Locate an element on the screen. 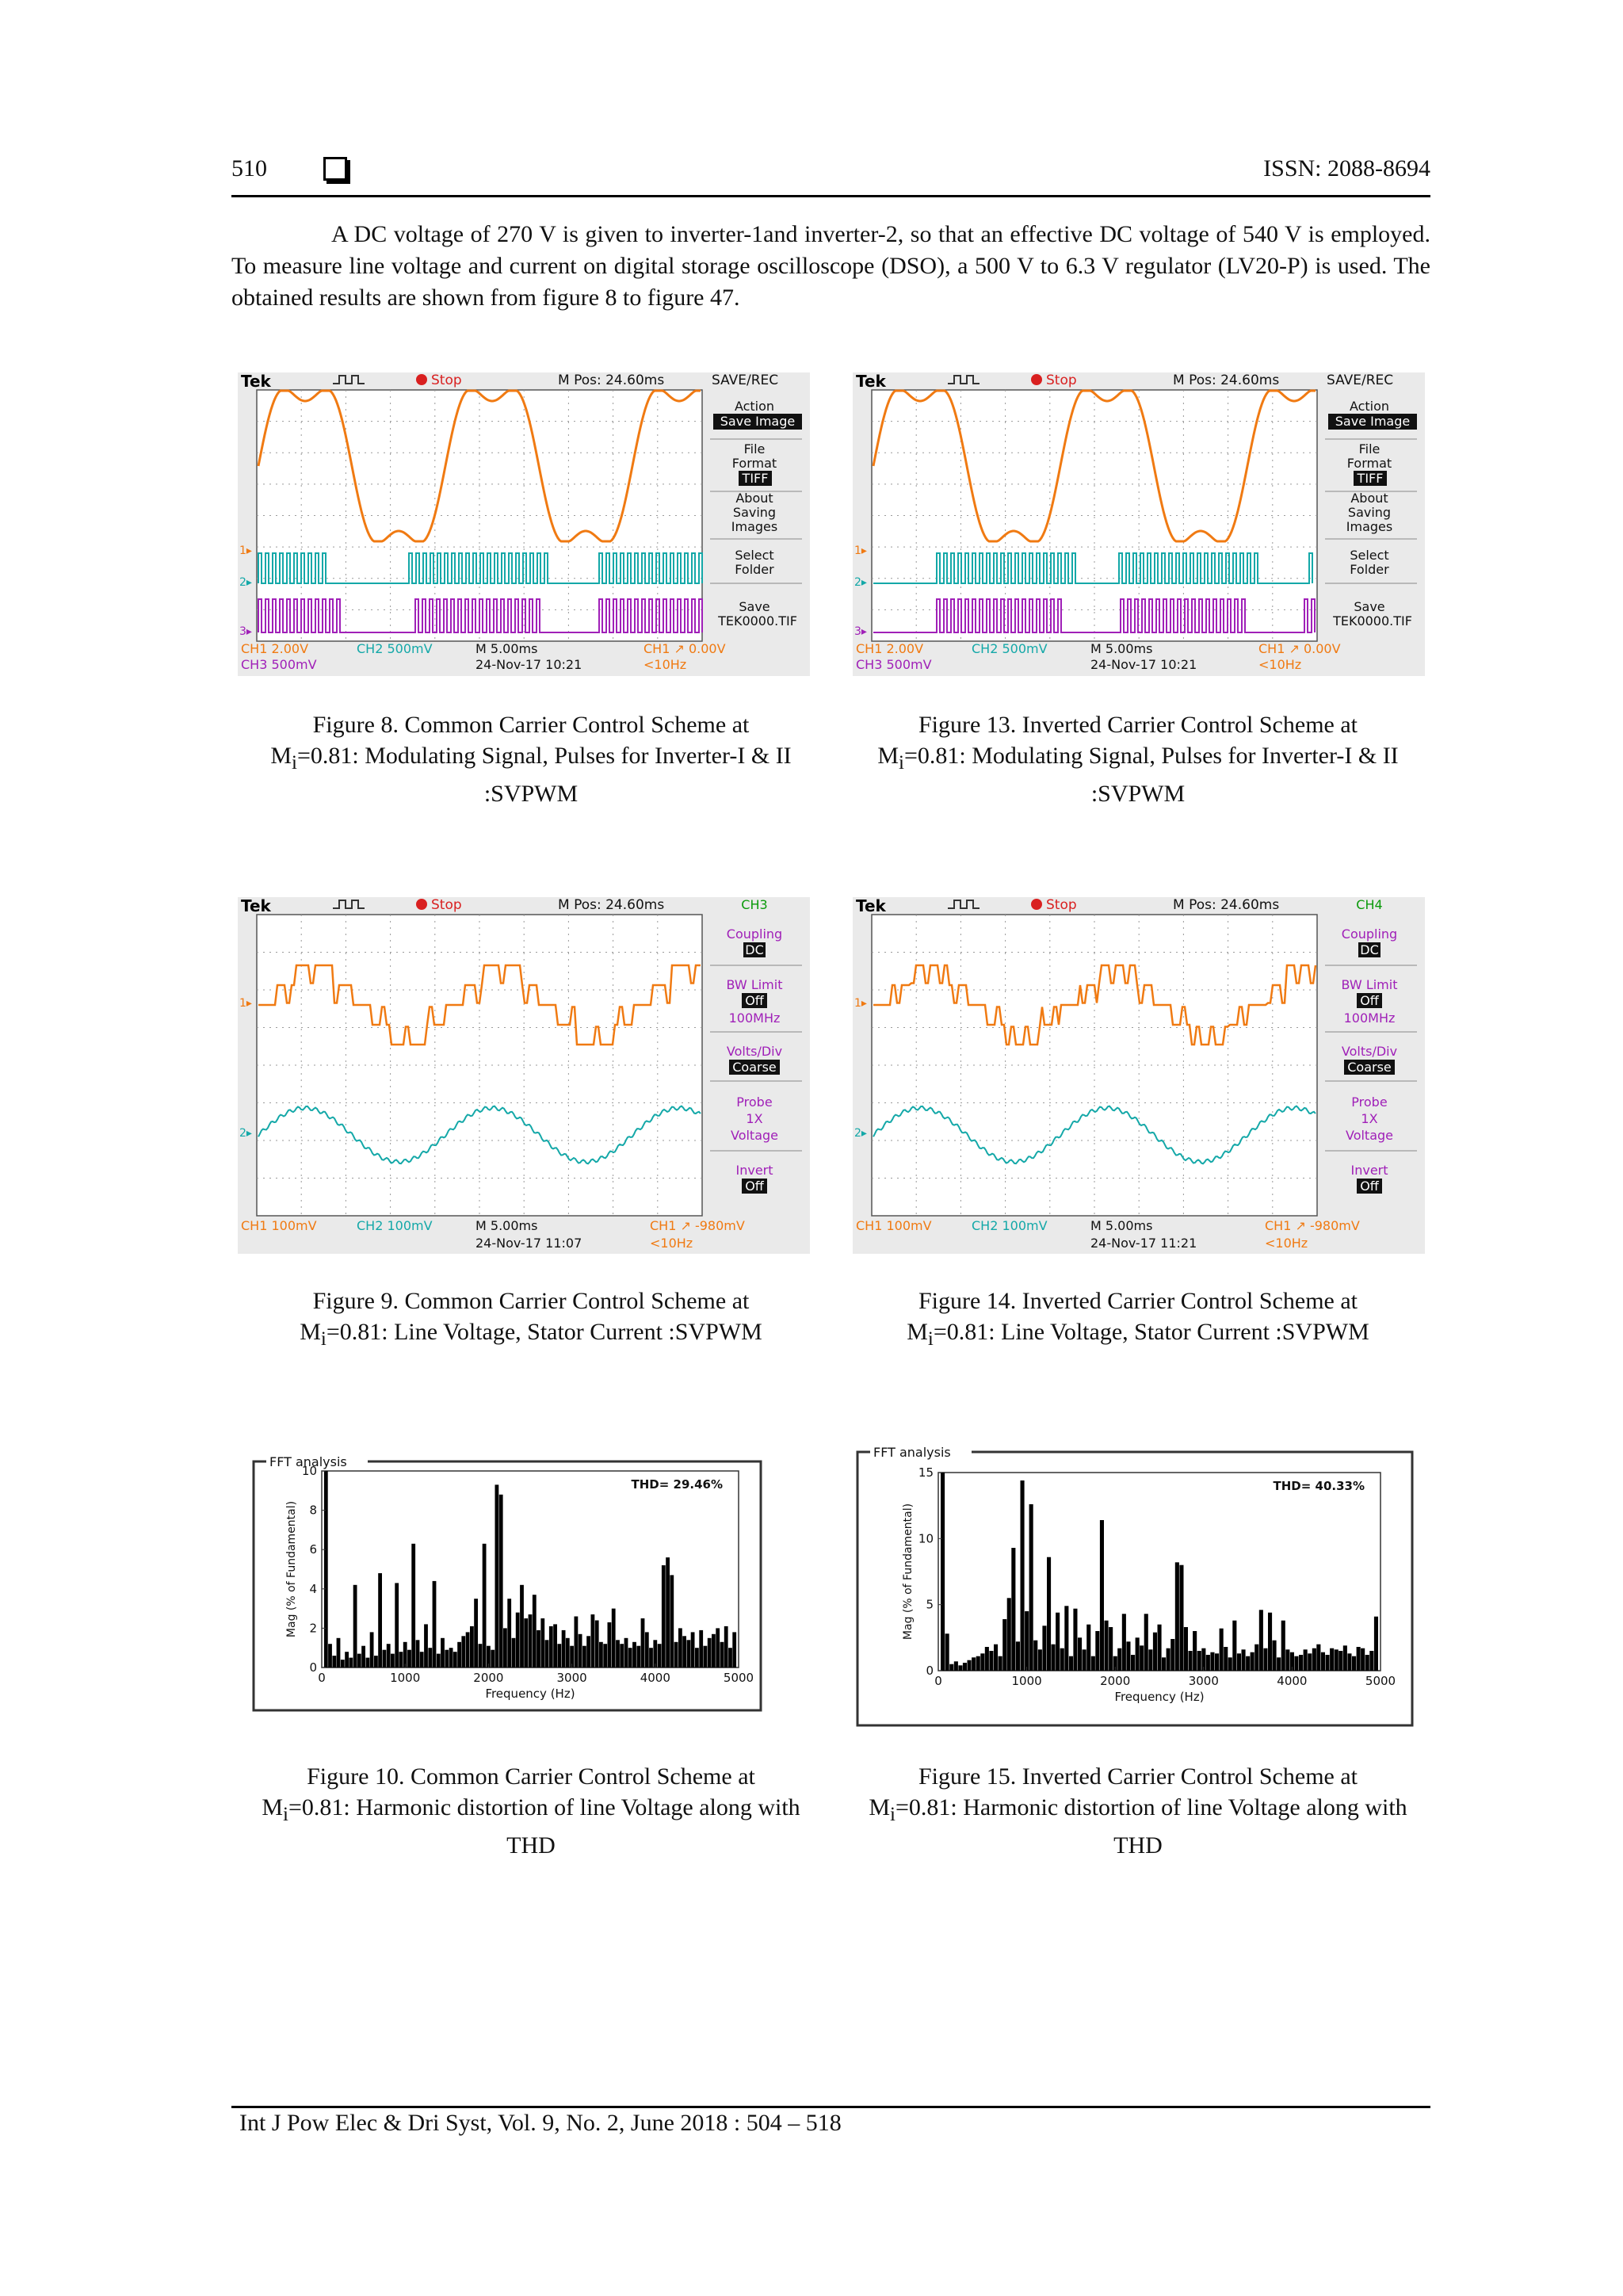 This screenshot has height=2296, width=1623. y-tick-label: 4 is located at coordinates (313, 1589).